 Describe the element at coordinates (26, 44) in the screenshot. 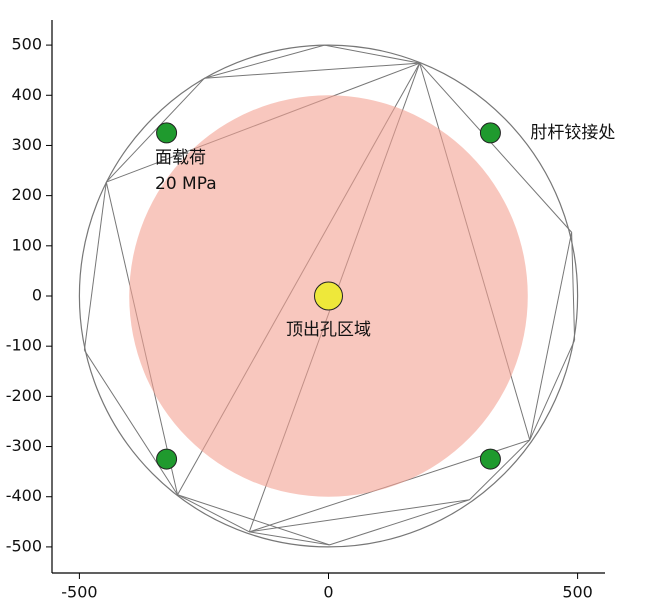

I see `y-tick-label: 500` at that location.